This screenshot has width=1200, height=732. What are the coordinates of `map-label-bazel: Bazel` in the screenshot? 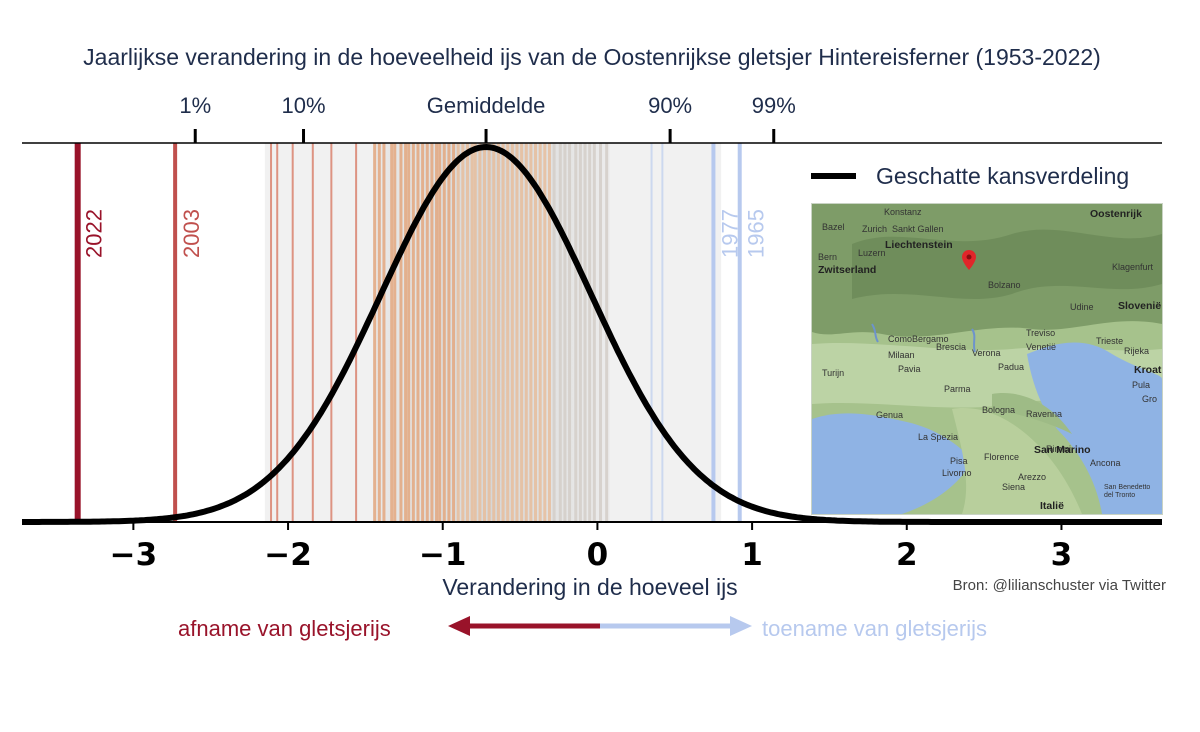 It's located at (833, 227).